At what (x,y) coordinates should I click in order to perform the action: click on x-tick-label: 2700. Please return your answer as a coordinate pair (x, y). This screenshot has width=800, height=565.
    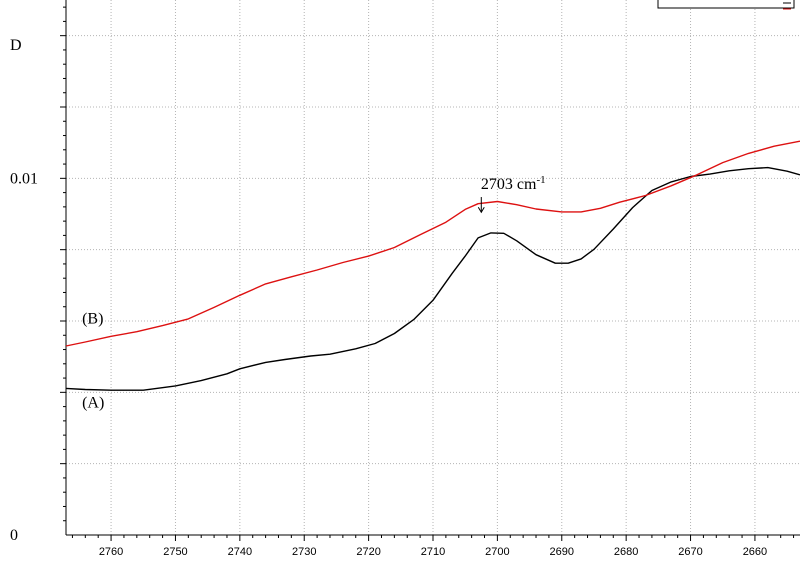
    Looking at the image, I should click on (497, 552).